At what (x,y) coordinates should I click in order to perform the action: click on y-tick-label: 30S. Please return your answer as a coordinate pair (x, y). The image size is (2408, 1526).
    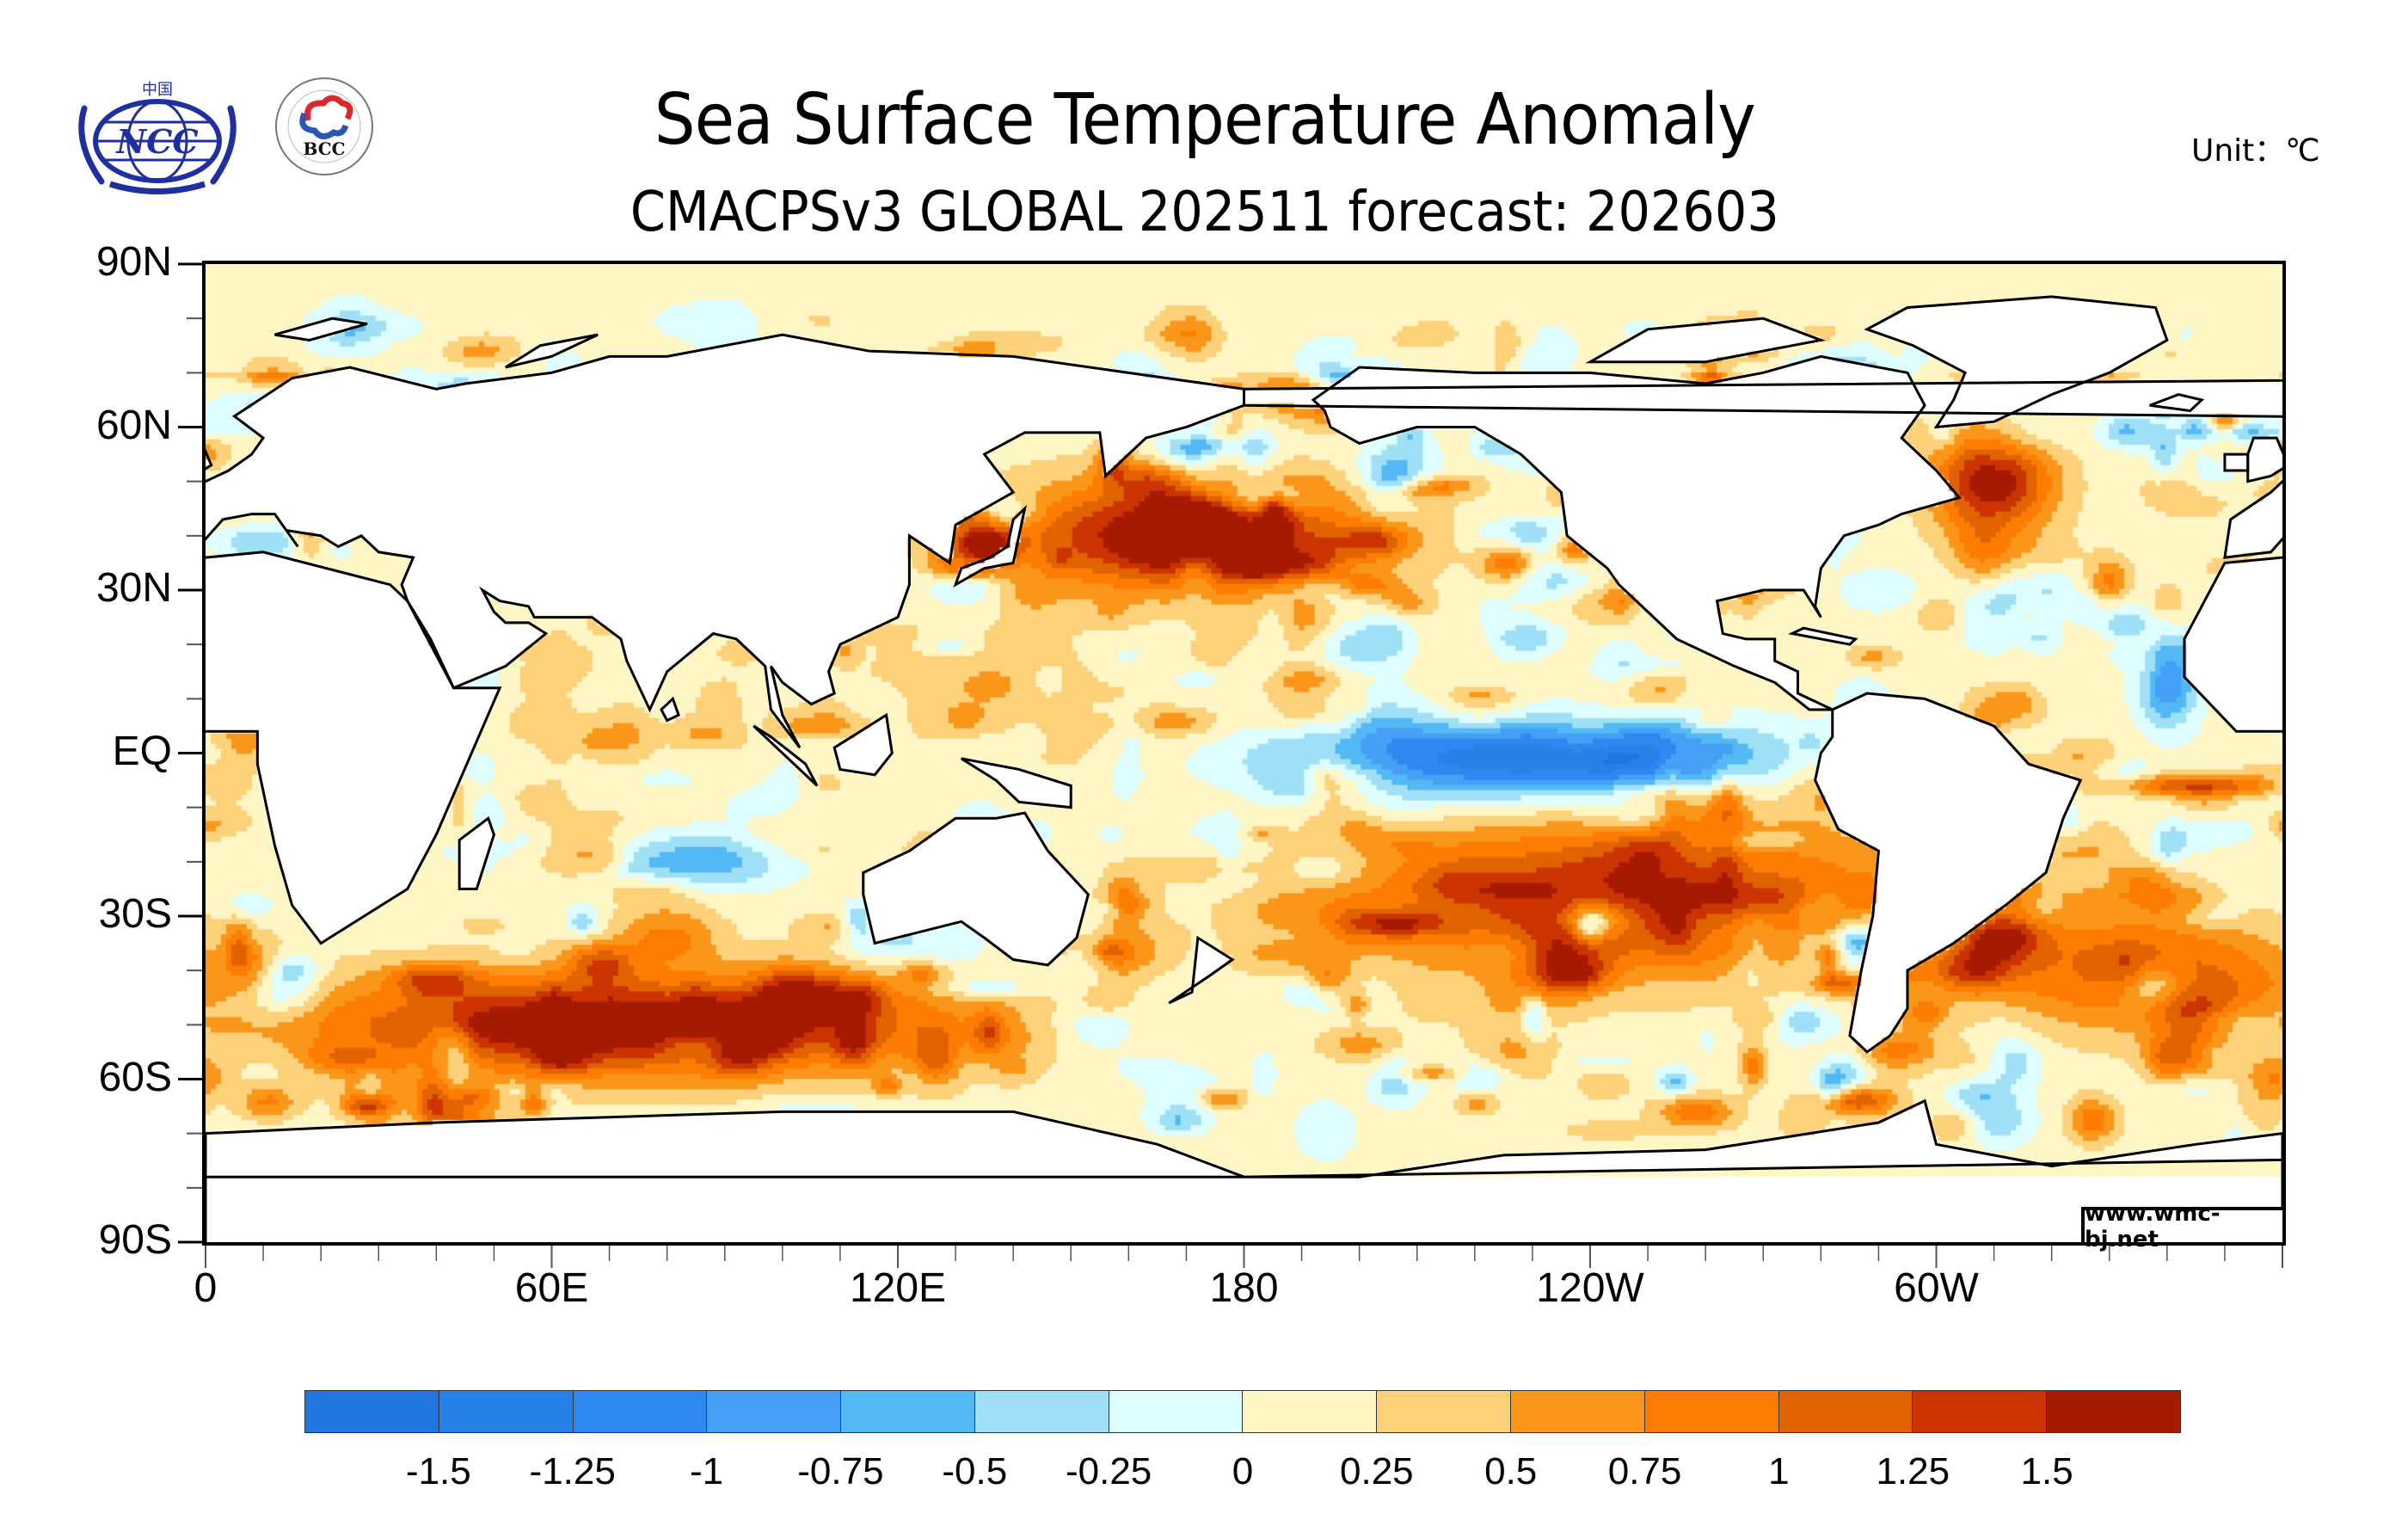
    Looking at the image, I should click on (135, 914).